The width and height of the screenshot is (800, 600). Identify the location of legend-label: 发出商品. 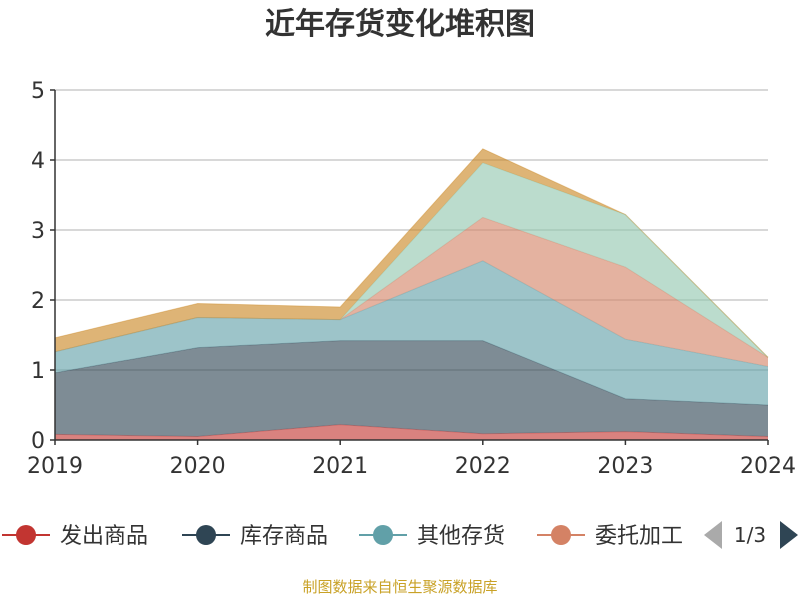
(104, 536).